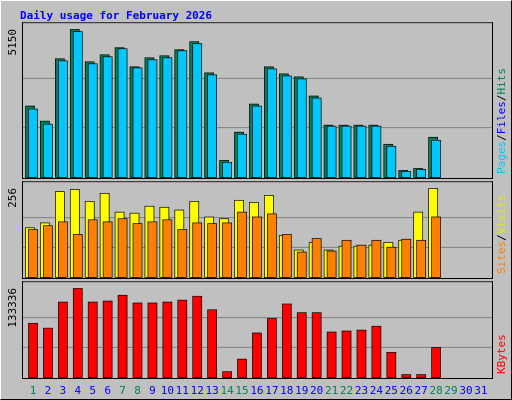 The image size is (512, 400). I want to click on x-tick-label: 31, so click(480, 390).